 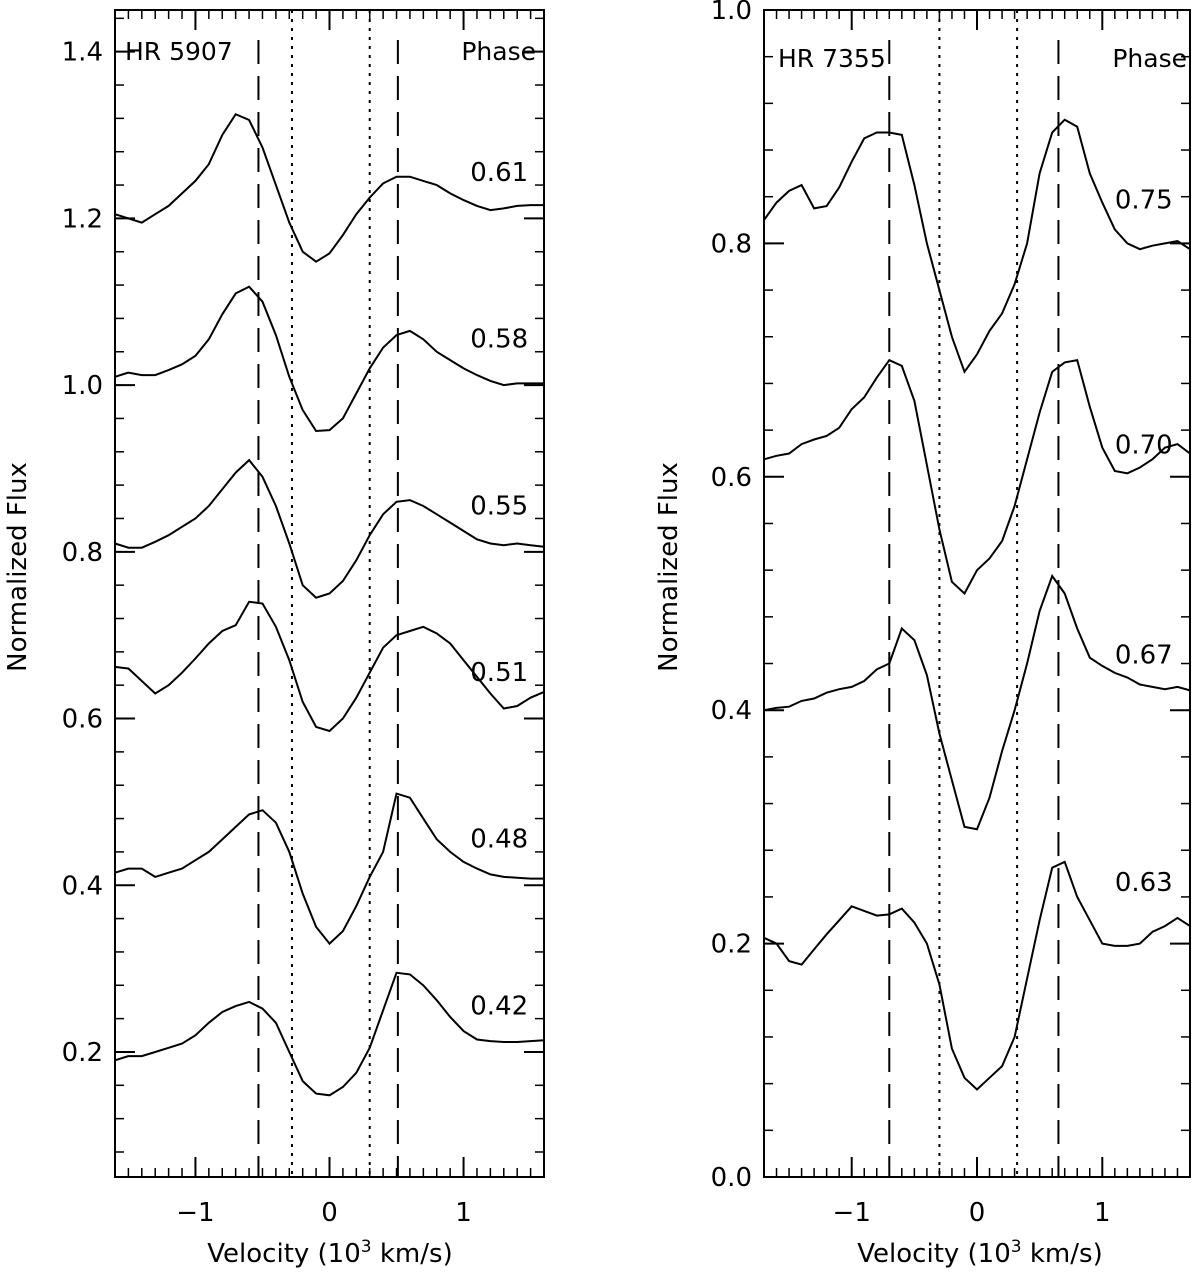 I want to click on phase-label: 0.58, so click(x=499, y=340).